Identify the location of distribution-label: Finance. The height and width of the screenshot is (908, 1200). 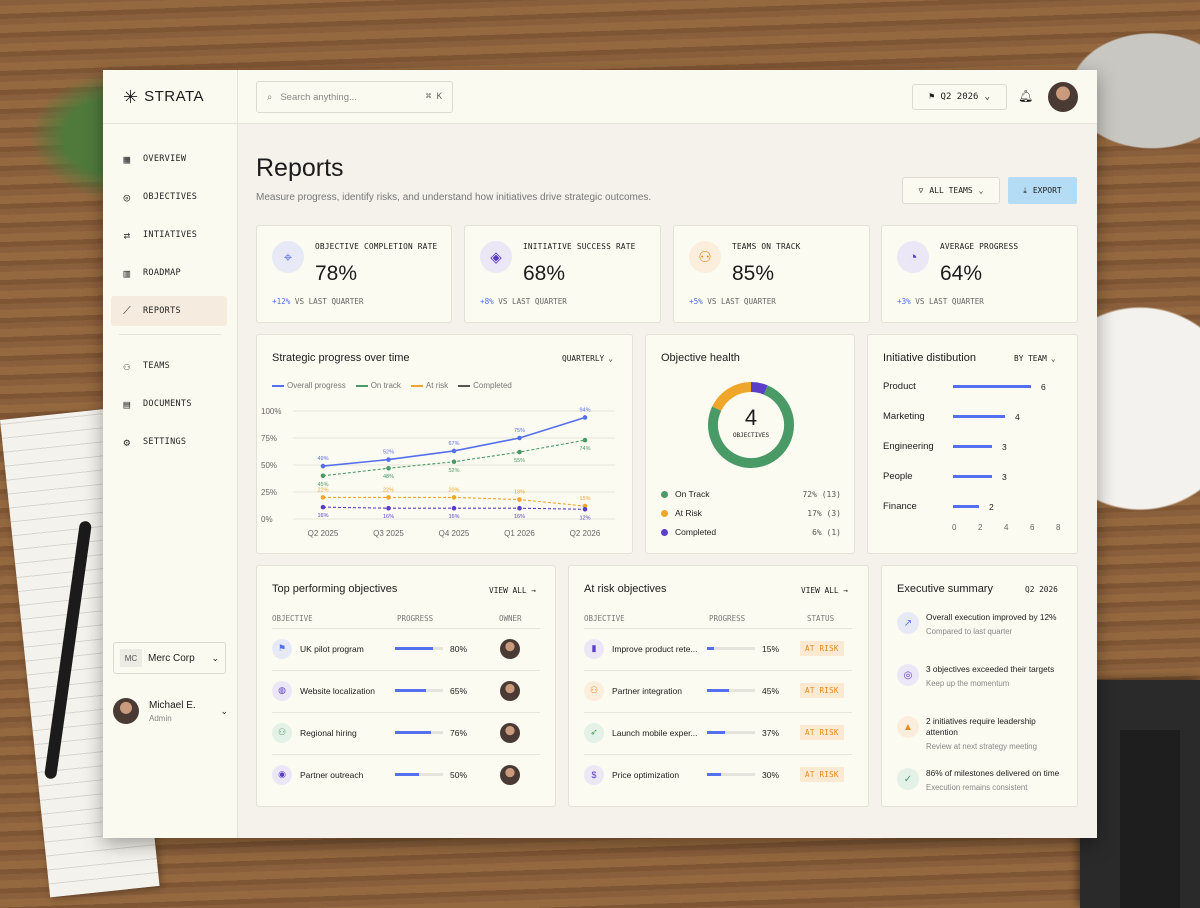
(900, 506).